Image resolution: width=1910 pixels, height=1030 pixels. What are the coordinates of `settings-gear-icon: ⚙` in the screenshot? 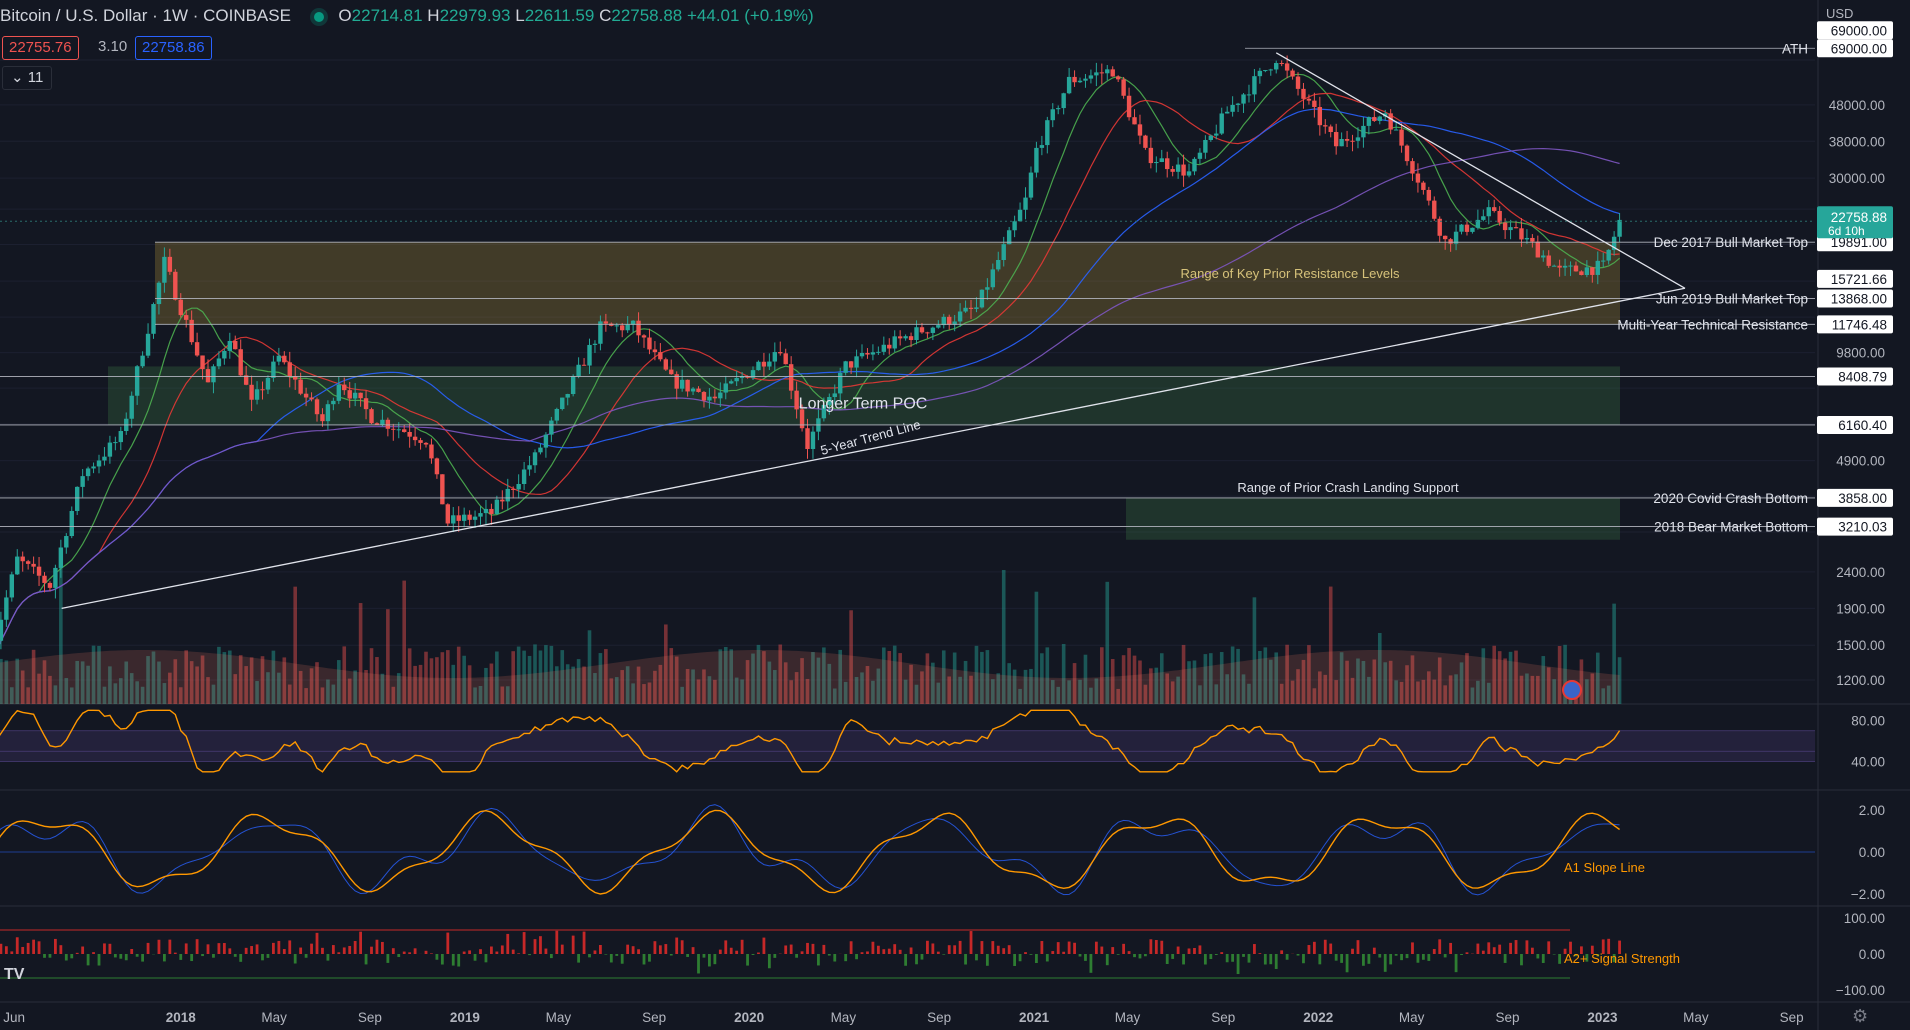 It's located at (1860, 1016).